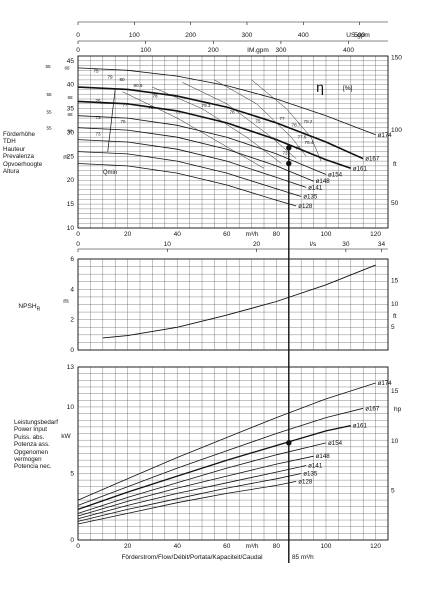 The image size is (424, 605). I want to click on npsh-right-tick-label: 5, so click(393, 327).